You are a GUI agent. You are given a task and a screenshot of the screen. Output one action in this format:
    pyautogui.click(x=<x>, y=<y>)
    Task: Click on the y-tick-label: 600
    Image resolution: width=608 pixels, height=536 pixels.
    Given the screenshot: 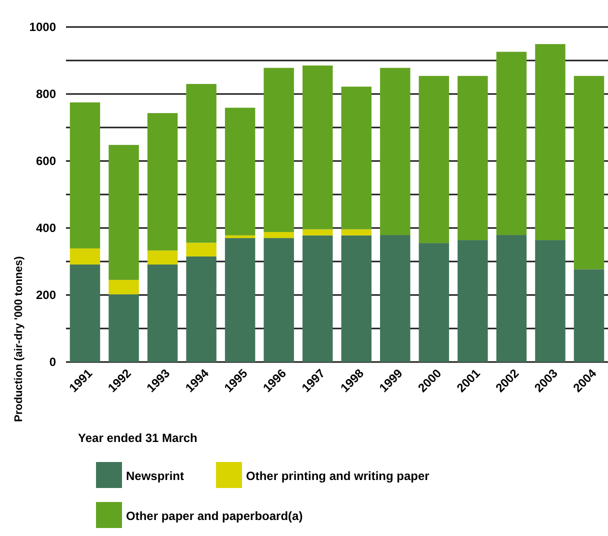 What is the action you would take?
    pyautogui.click(x=46, y=161)
    